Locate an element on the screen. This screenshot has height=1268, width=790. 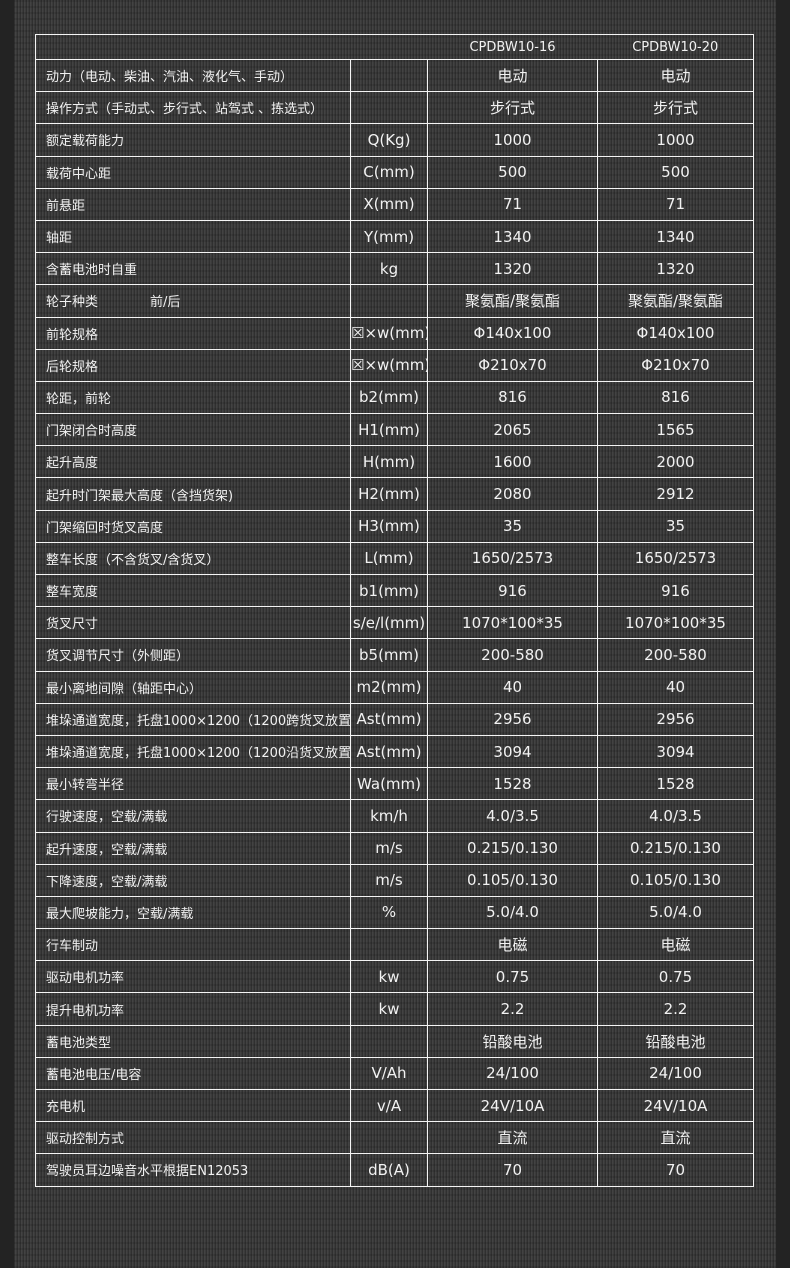
table-row: 充电机 v/A 24V/10A 24V/10A is located at coordinates (394, 1105).